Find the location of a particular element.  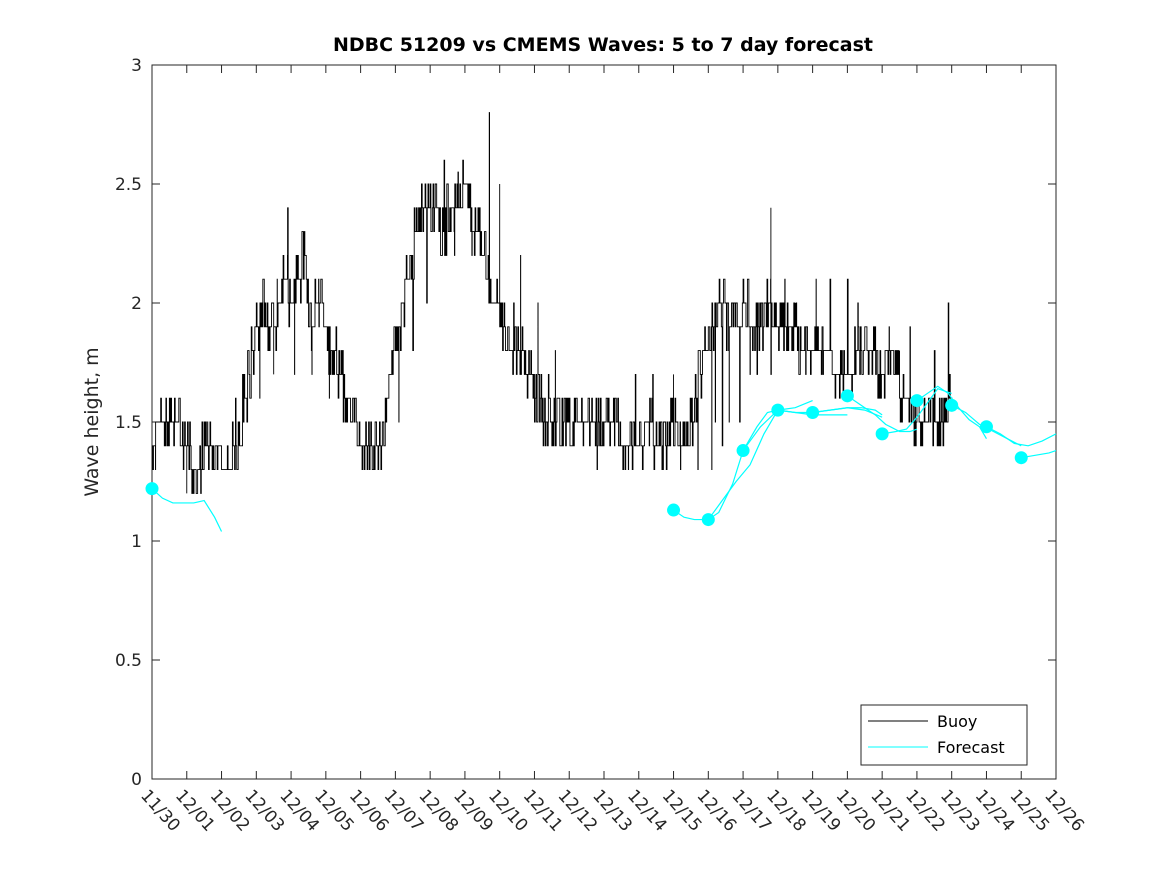

y-tick-label: 0.5 is located at coordinates (128, 661).